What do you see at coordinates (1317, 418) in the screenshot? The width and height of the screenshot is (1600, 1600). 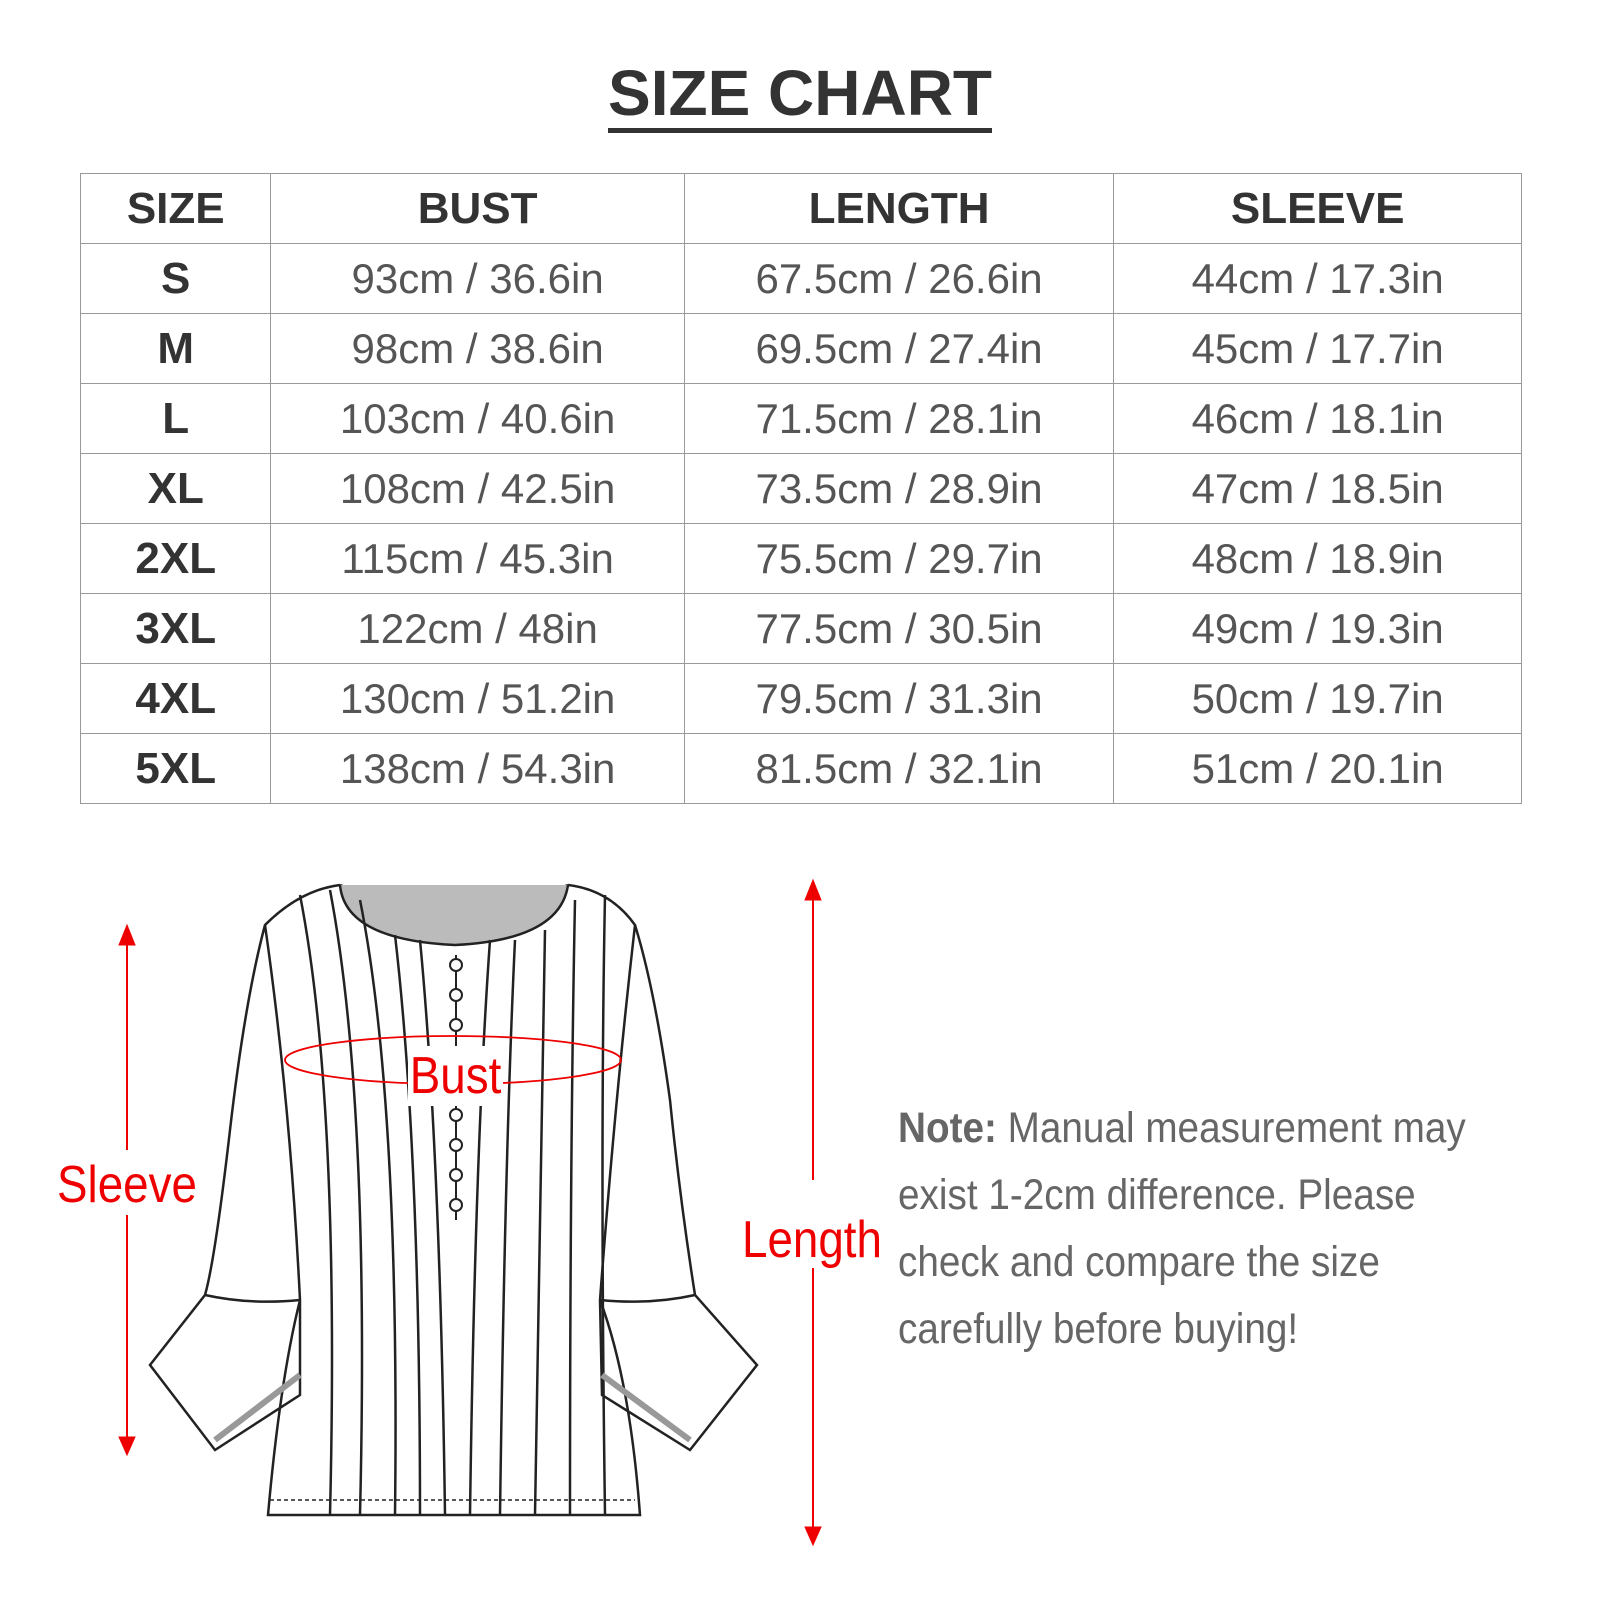 I see `measurement-cell: 46cm / 18.1in` at bounding box center [1317, 418].